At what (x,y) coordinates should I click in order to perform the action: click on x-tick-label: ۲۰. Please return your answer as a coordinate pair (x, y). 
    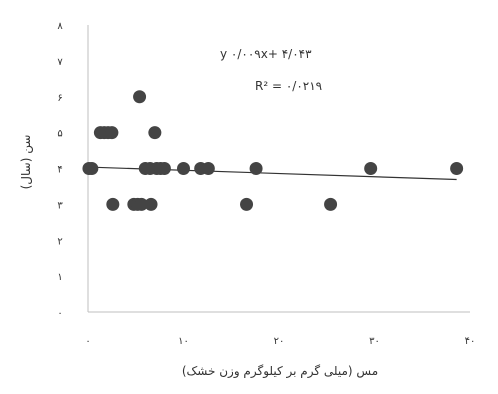
    Looking at the image, I should click on (279, 341).